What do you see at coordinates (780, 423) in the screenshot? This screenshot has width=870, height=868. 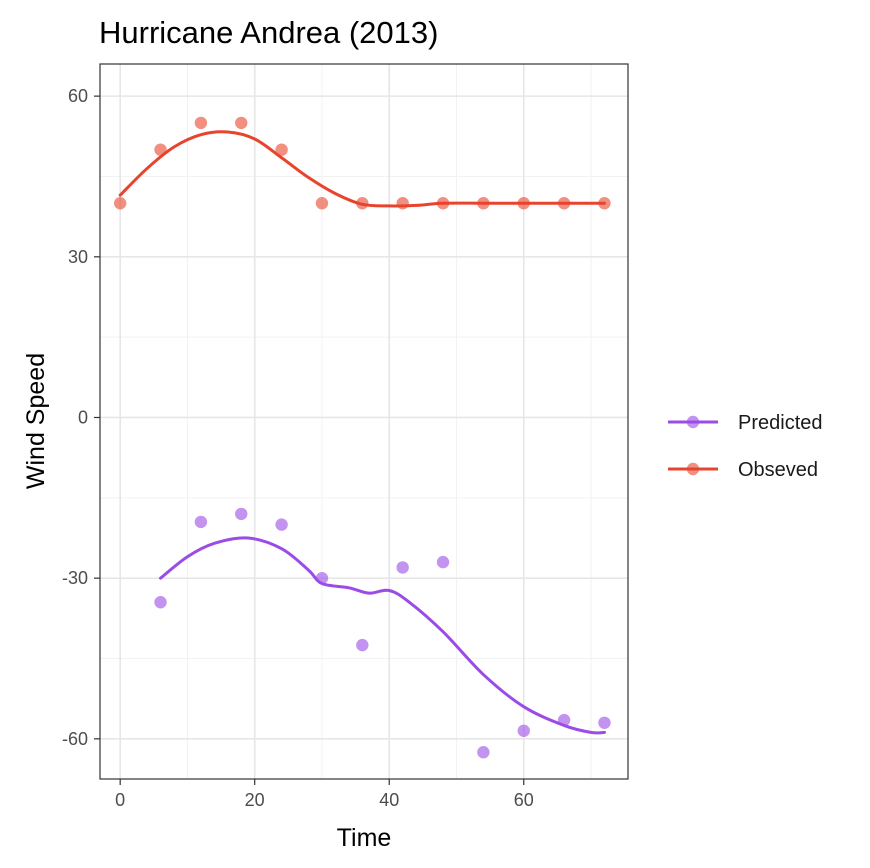 I see `legend-label-predicted: Predicted` at bounding box center [780, 423].